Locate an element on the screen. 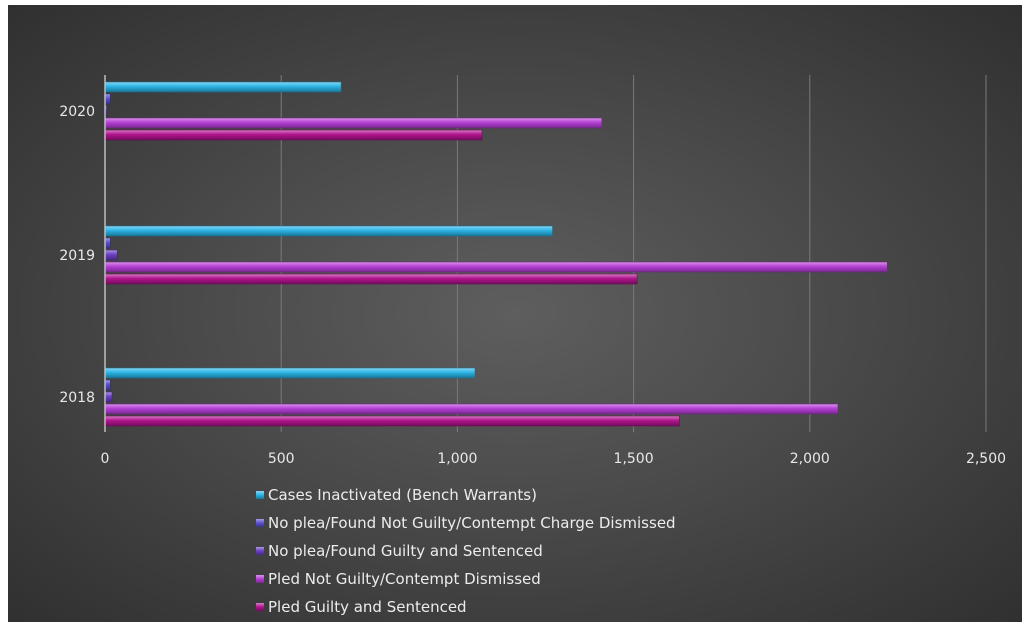  legend-item: Pled Guilty and Sentenced is located at coordinates (466, 607).